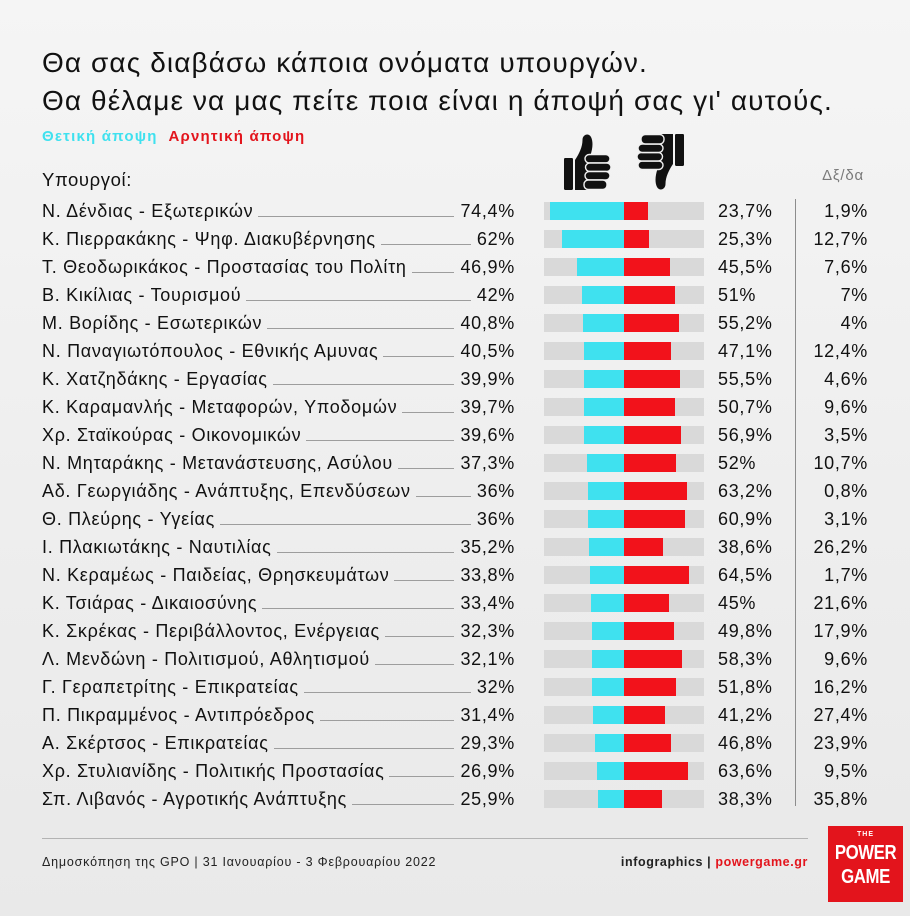  I want to click on positive-value-label: 40,8%, so click(487, 323).